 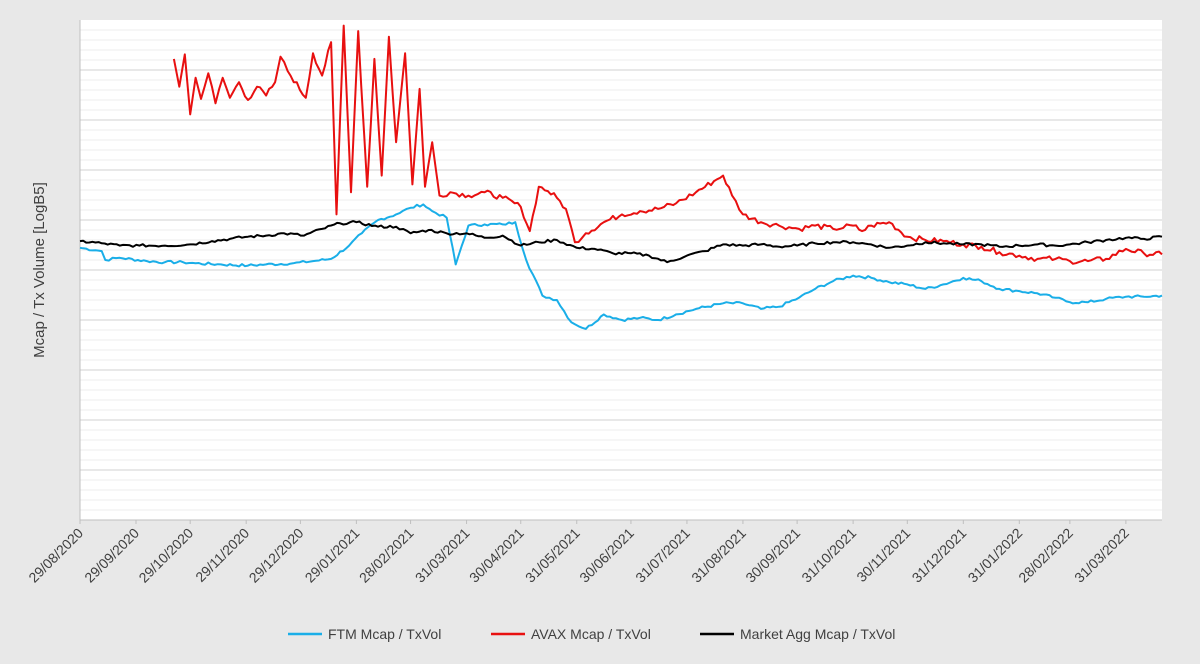 I want to click on legend-label: AVAX Mcap / TxVol, so click(x=591, y=634).